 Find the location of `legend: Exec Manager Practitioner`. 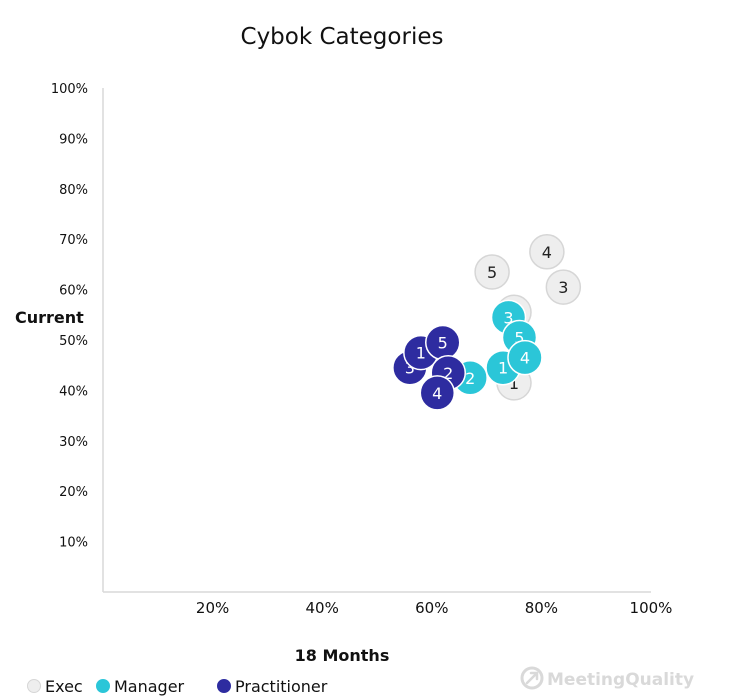

legend: Exec Manager Practitioner is located at coordinates (177, 686).